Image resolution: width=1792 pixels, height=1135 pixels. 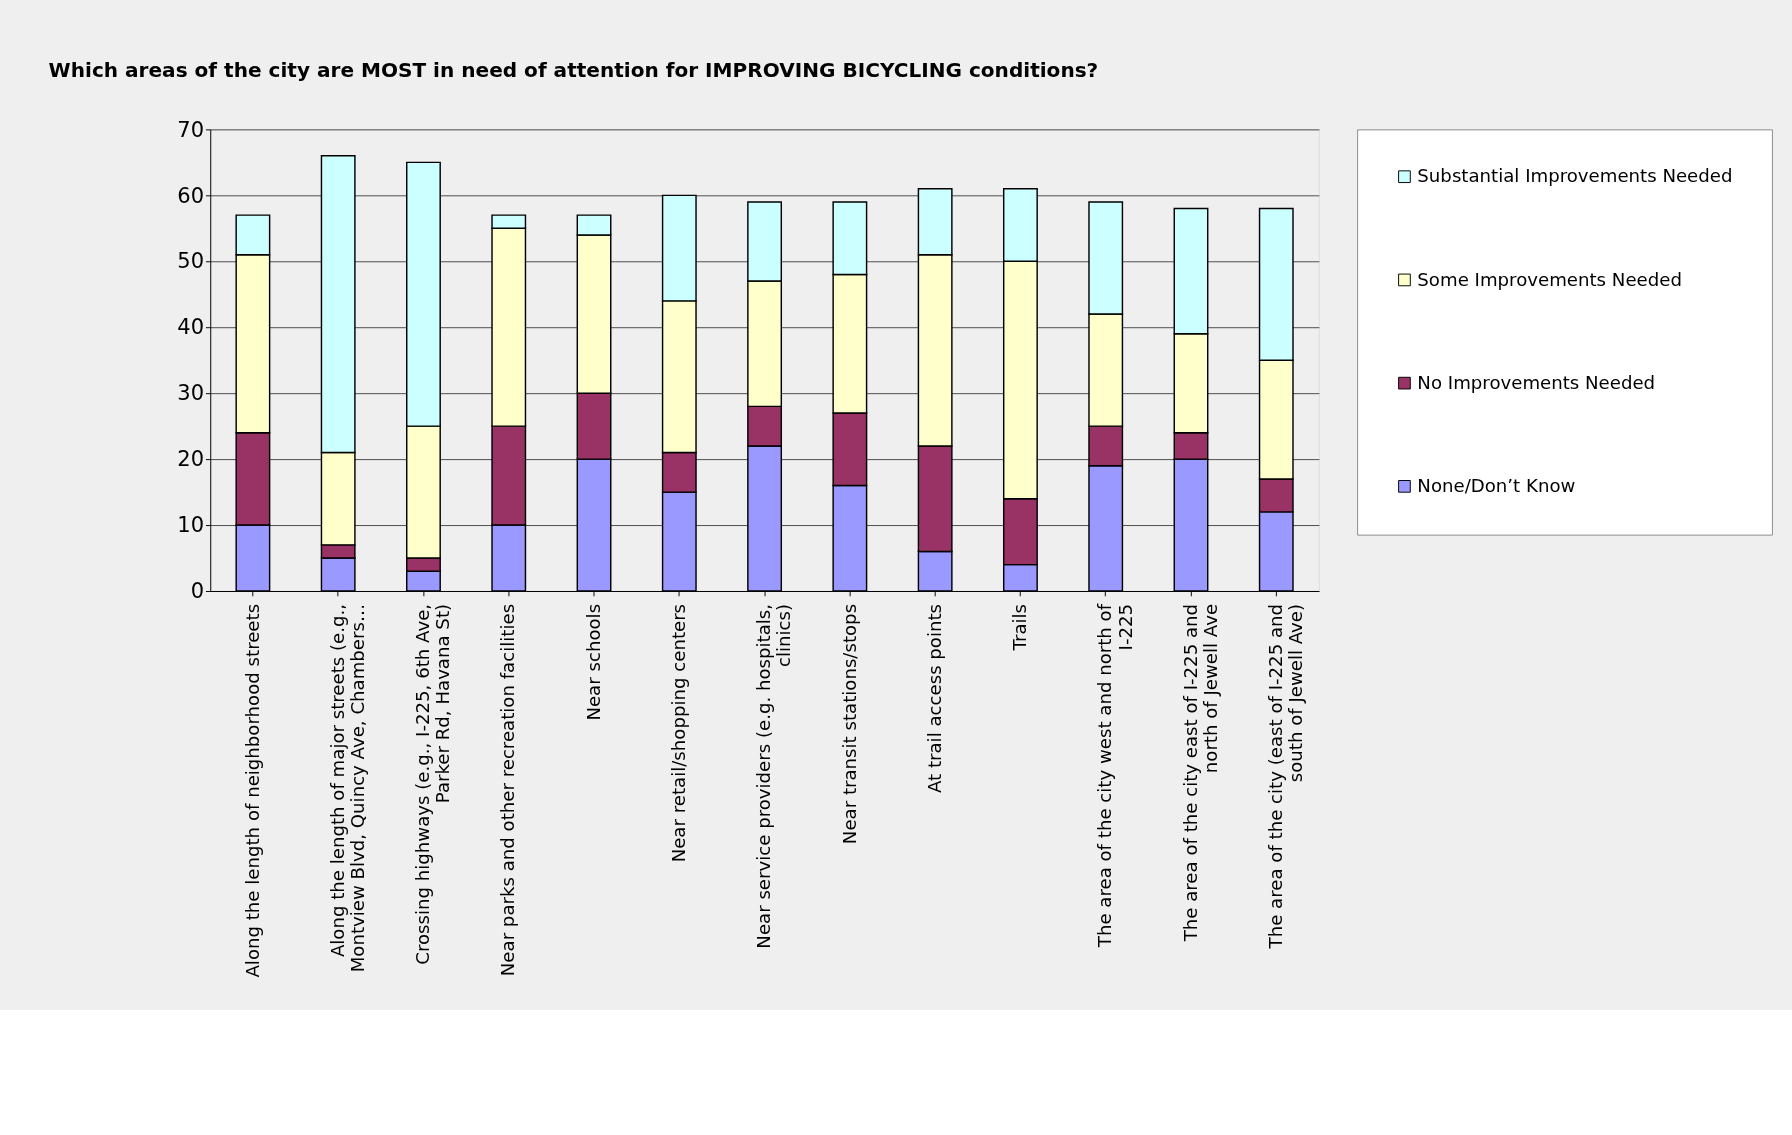 I want to click on y-tick-label: 70, so click(x=191, y=129).